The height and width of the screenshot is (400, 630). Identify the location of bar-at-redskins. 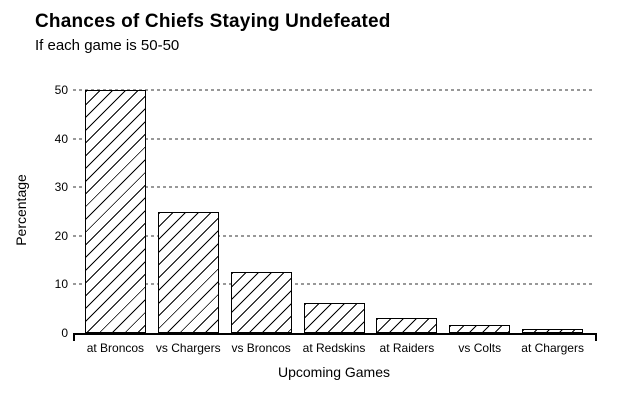
(334, 317).